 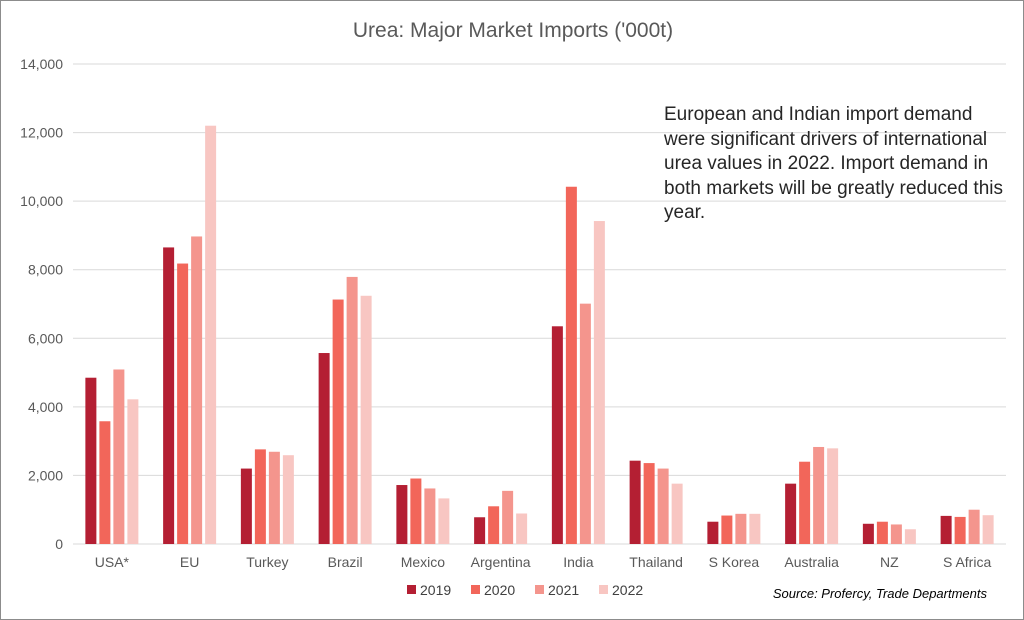 What do you see at coordinates (430, 516) in the screenshot?
I see `bar-mexico-2021` at bounding box center [430, 516].